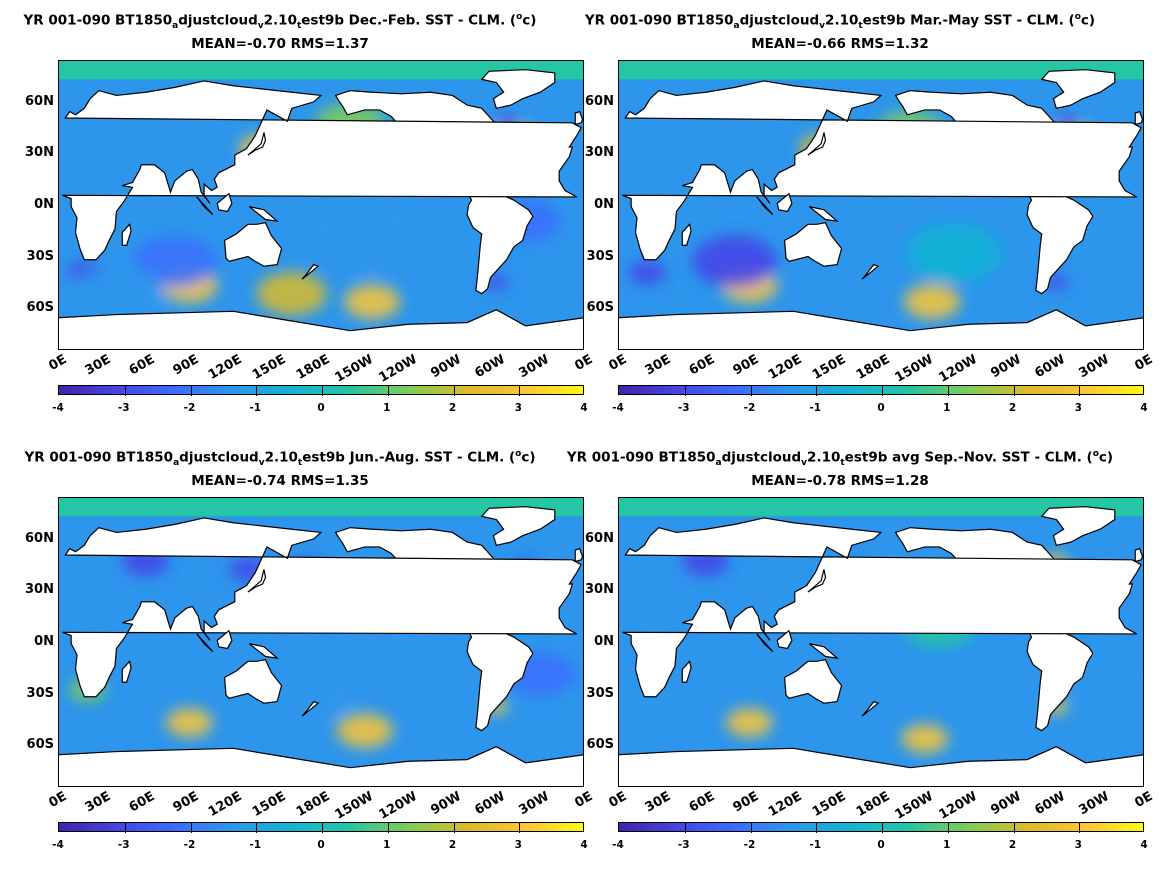  Describe the element at coordinates (518, 845) in the screenshot. I see `colorbar-tick-label: 3` at that location.